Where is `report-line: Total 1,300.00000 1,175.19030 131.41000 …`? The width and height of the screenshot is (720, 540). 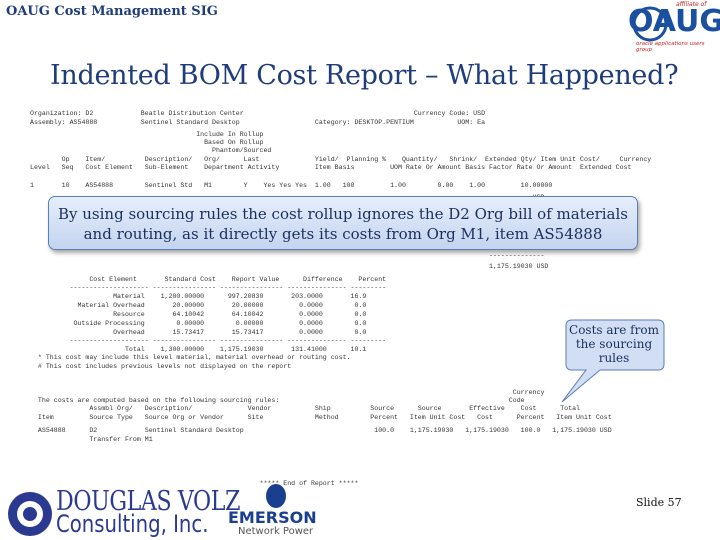 report-line: Total 1,300.00000 1,175.19030 131.41000 … is located at coordinates (198, 349).